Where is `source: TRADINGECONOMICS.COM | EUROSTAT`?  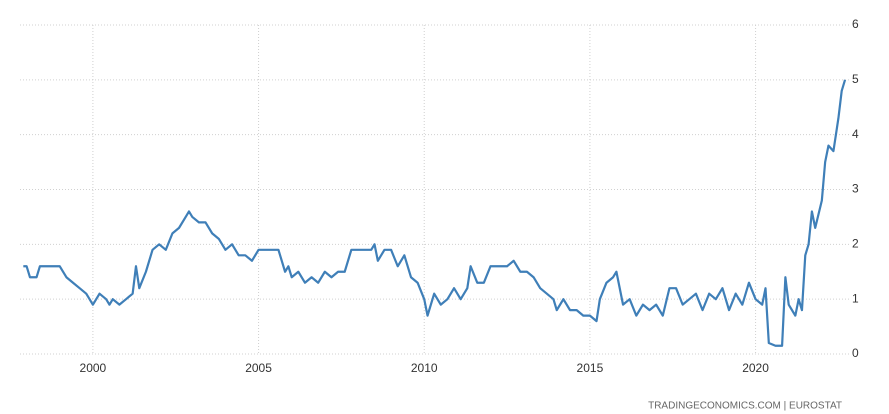 source: TRADINGECONOMICS.COM | EUROSTAT is located at coordinates (745, 406).